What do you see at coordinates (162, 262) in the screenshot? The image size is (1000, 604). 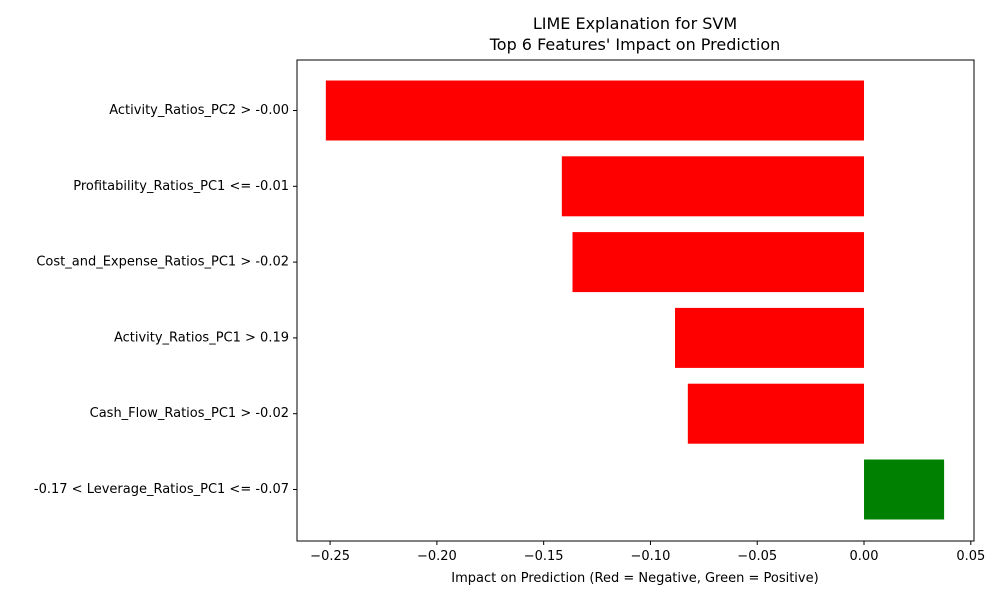 I see `y-tick-label: Cost_and_Expense_Ratios_PC1 > -0.02` at bounding box center [162, 262].